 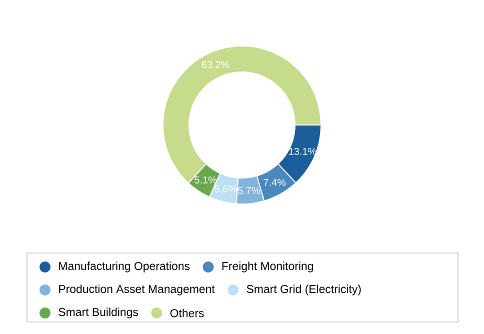 I want to click on legend-label: Production Asset Management, so click(x=137, y=290).